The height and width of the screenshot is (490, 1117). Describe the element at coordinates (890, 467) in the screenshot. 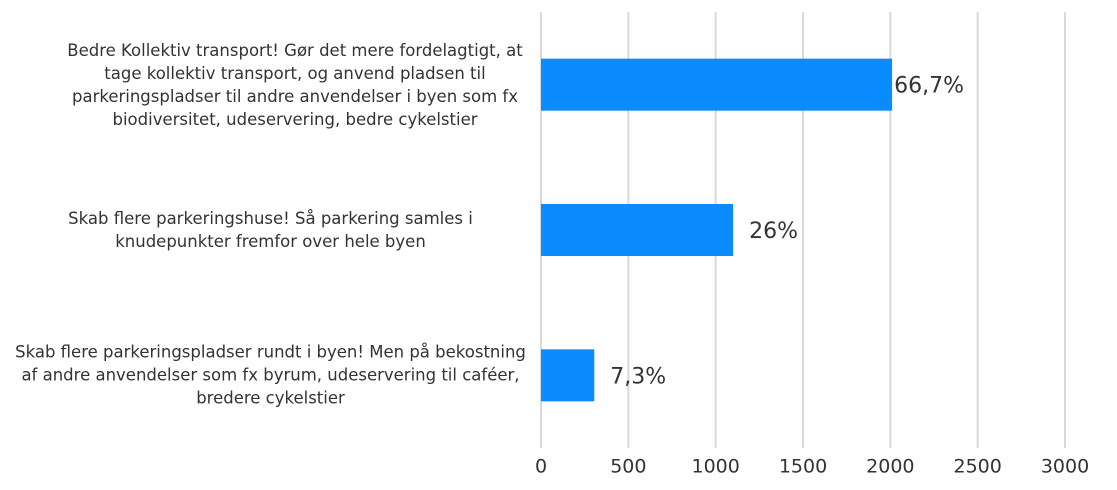

I see `x-tick-label: 2000` at that location.